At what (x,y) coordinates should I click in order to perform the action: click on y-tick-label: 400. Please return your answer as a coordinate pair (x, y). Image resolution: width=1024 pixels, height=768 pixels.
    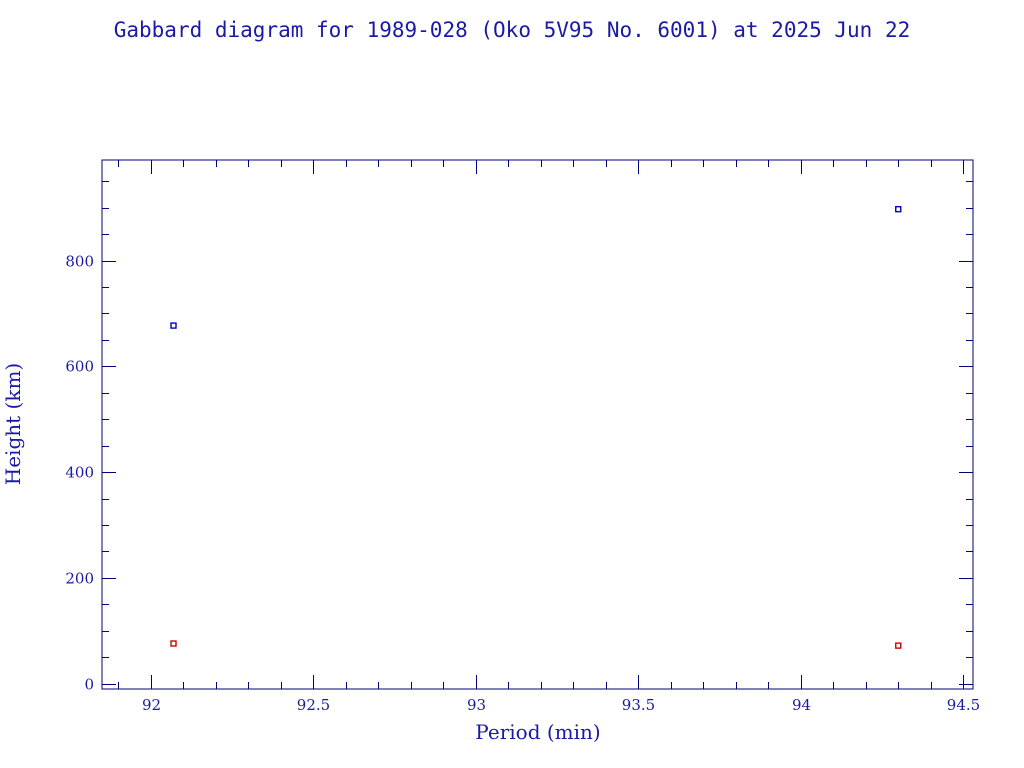
    Looking at the image, I should click on (79, 473).